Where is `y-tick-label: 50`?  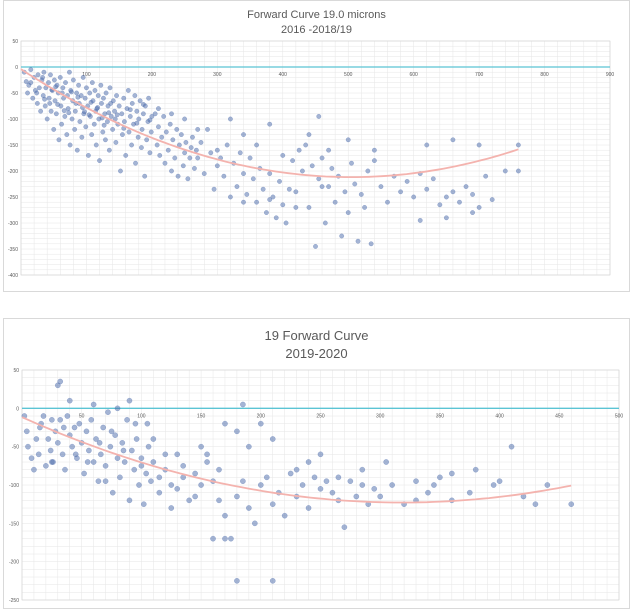 y-tick-label: 50 is located at coordinates (16, 371).